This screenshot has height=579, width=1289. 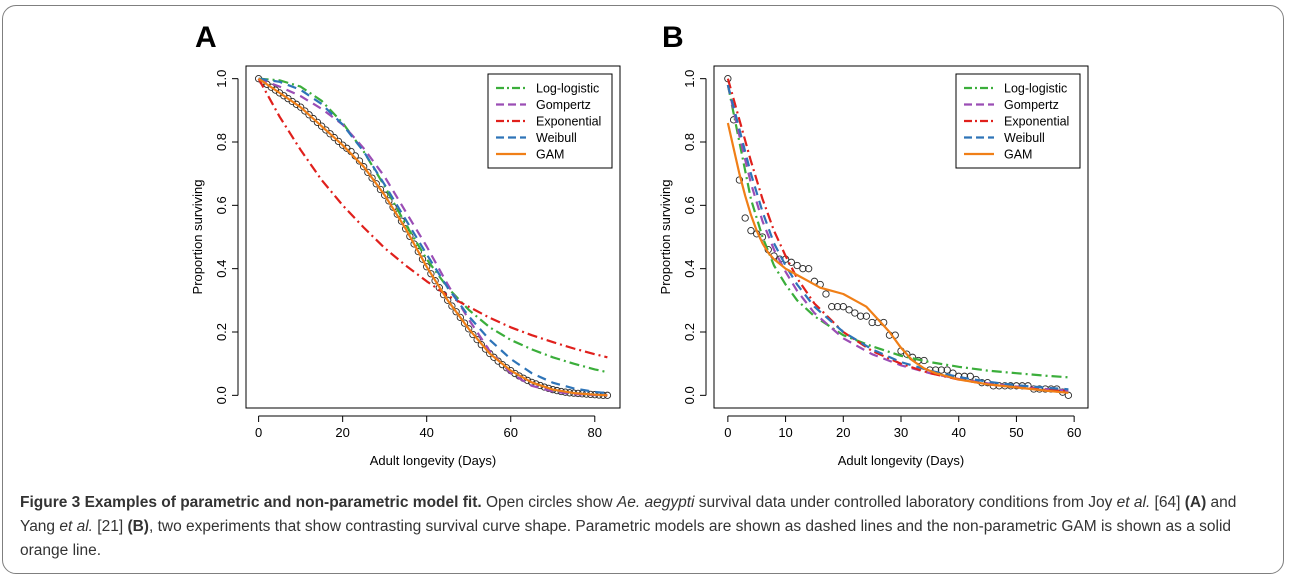 I want to click on x-tick-label: 50, so click(x=1016, y=432).